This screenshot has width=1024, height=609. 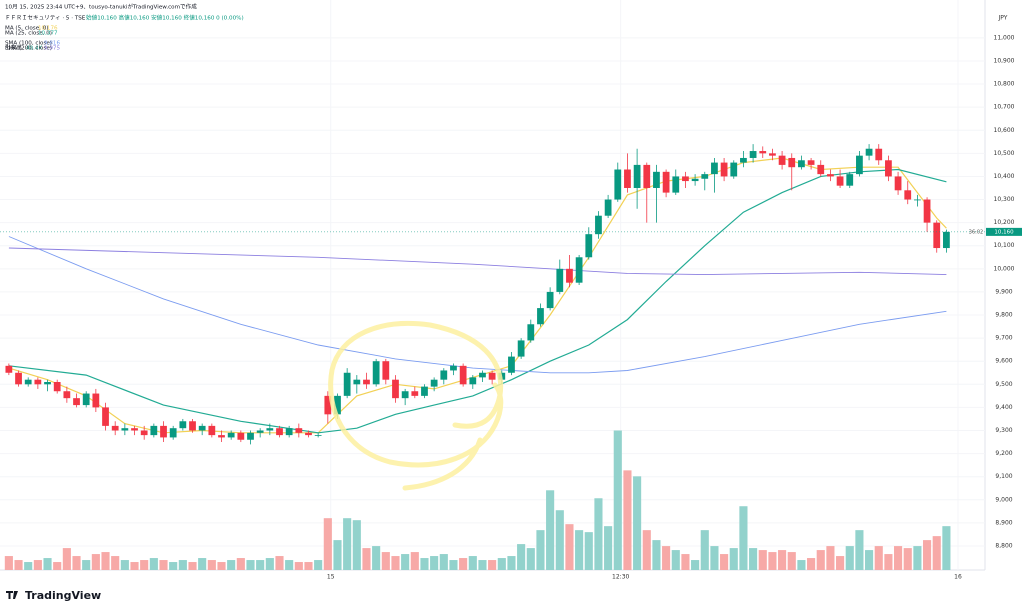 I want to click on x-tick-label: 15, so click(x=331, y=577).